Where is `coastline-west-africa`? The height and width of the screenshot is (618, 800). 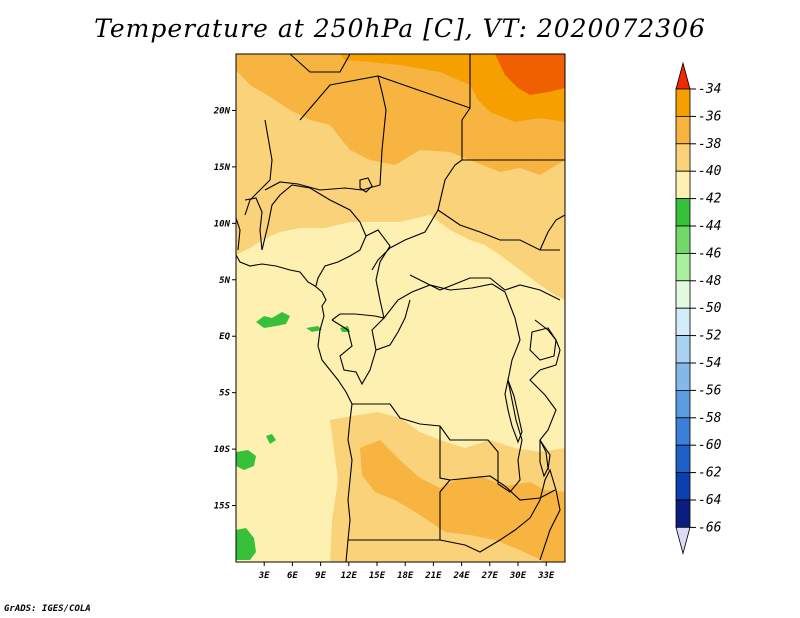
coastline-west-africa is located at coordinates (294, 408).